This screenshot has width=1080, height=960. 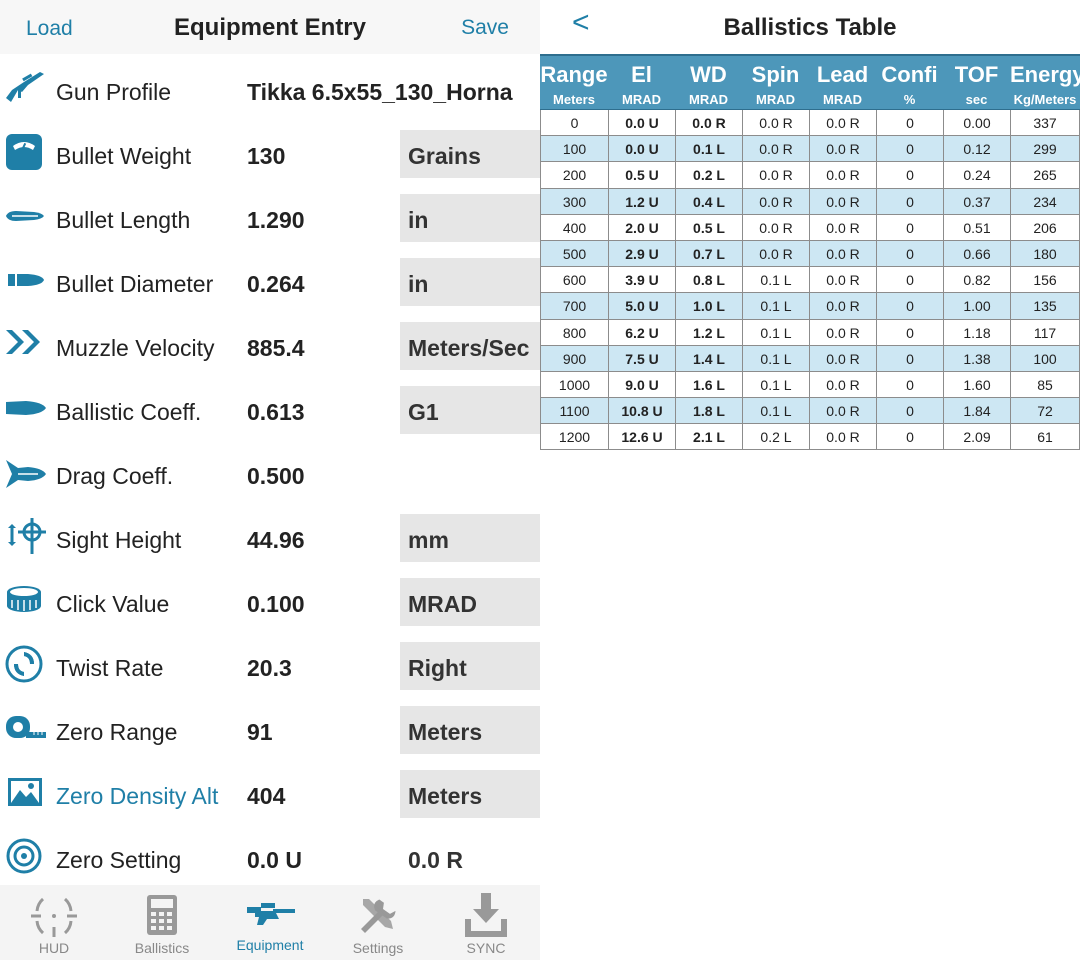 What do you see at coordinates (708, 411) in the screenshot?
I see `cell-wd: 1.8 L` at bounding box center [708, 411].